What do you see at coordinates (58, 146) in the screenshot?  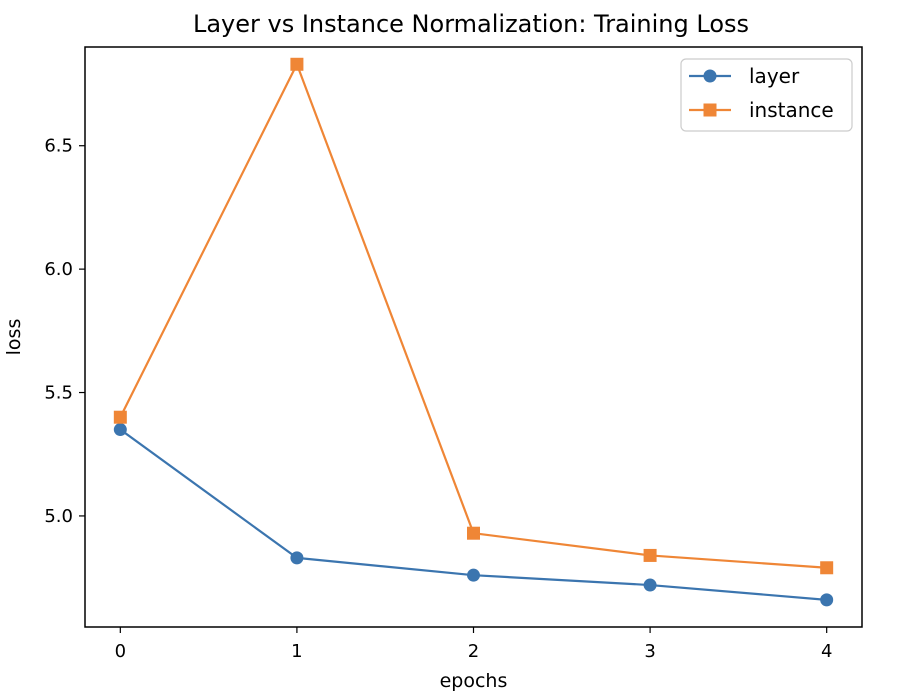 I see `y-tick-label: 6.5` at bounding box center [58, 146].